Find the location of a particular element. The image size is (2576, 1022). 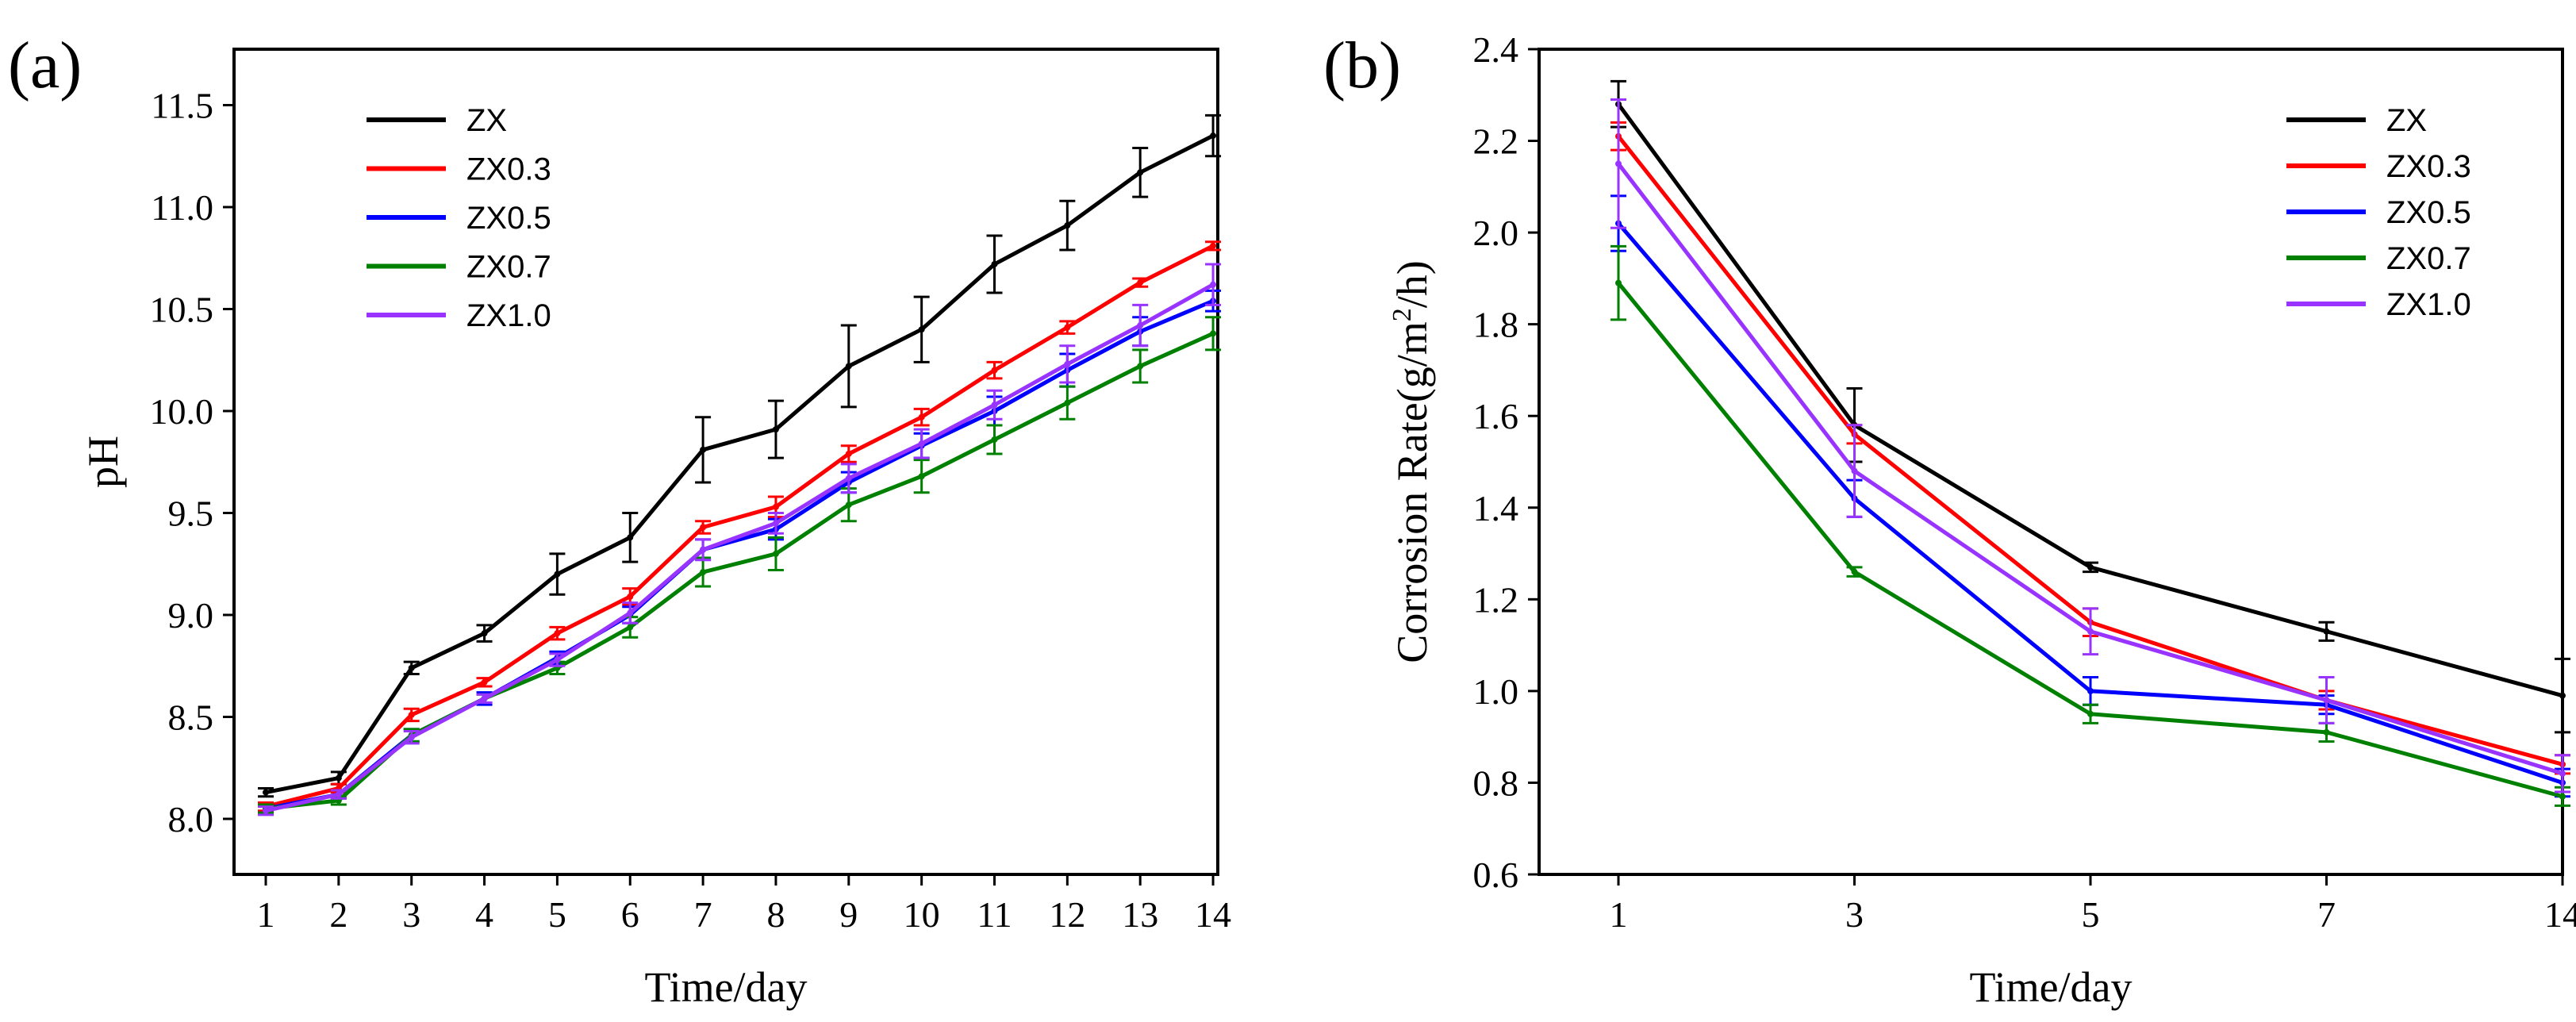

y-tick-label: 8.0 is located at coordinates (191, 819).